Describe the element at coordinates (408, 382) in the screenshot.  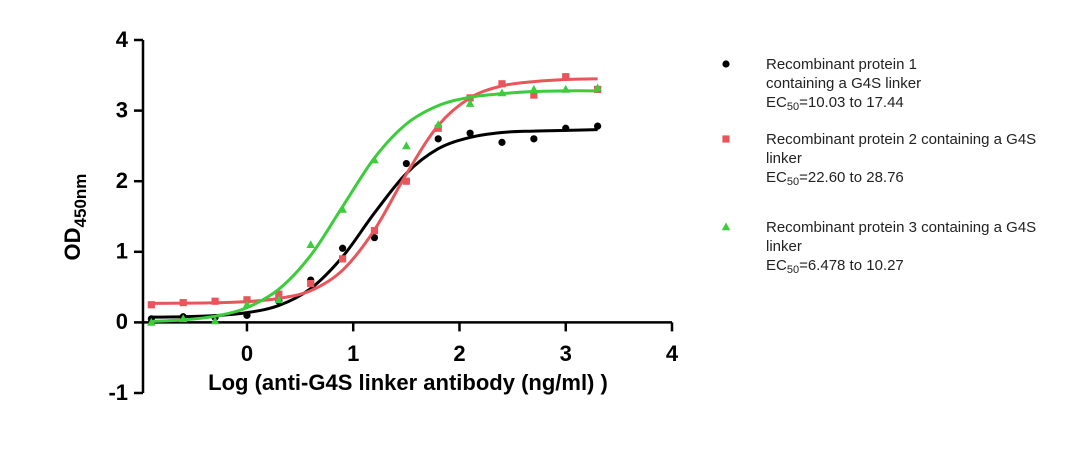
I see `x-axis-label: Log (anti-G4S linker antibody (ng/ml) )` at that location.